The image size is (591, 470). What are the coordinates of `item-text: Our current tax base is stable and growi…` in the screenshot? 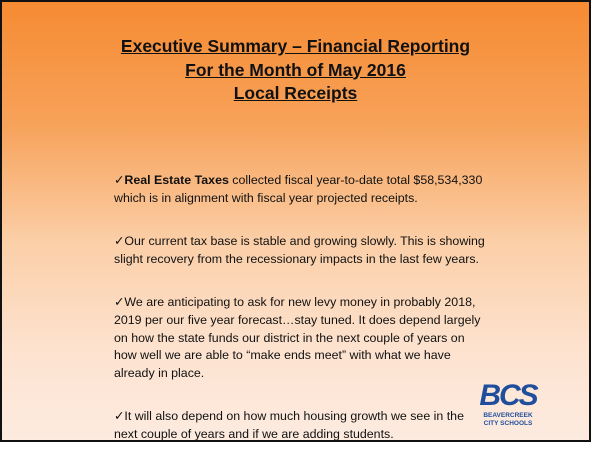 It's located at (299, 250).